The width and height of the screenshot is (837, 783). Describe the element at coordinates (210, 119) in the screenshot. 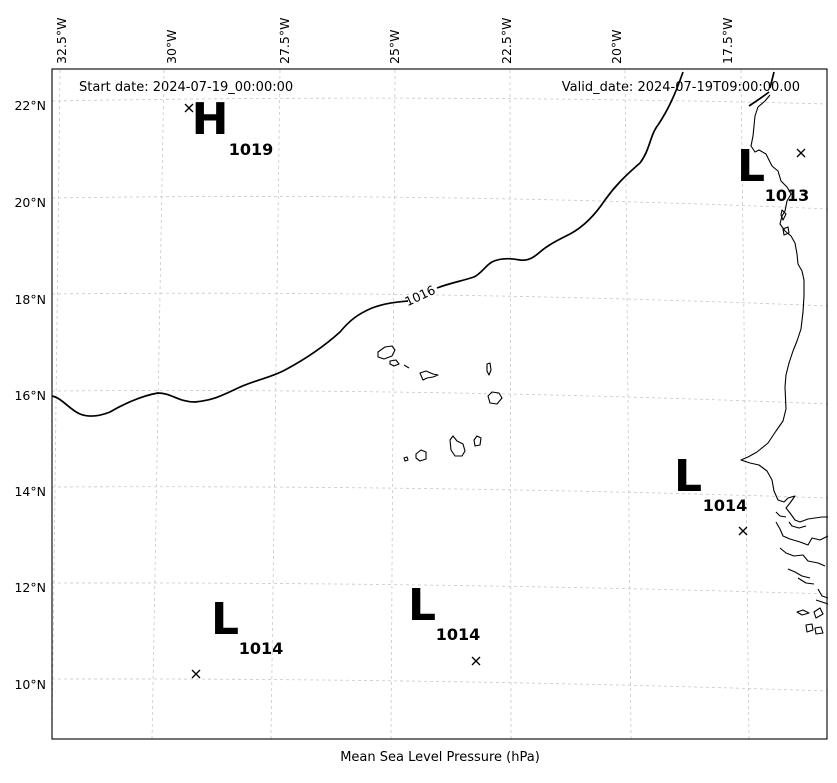

I see `high-pressure-letter: H` at that location.